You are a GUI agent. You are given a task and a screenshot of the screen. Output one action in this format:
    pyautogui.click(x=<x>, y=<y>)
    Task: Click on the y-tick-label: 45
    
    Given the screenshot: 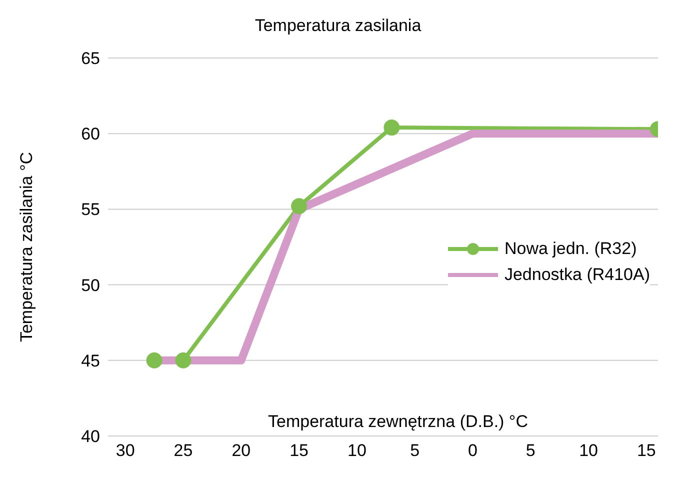 What is the action you would take?
    pyautogui.click(x=90, y=360)
    